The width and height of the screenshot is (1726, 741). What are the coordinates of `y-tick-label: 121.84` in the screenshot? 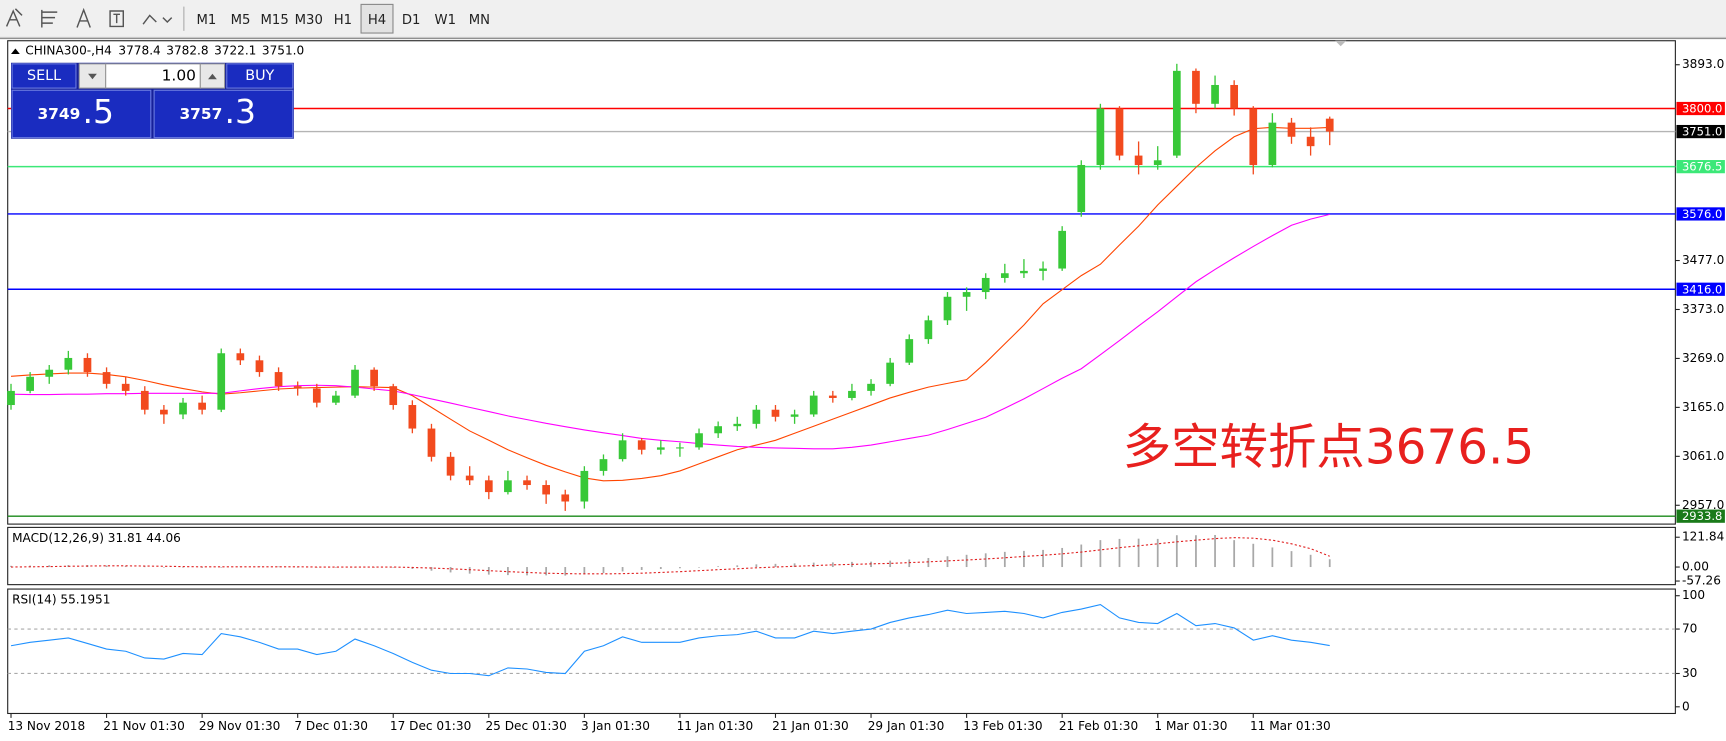 It's located at (1703, 537).